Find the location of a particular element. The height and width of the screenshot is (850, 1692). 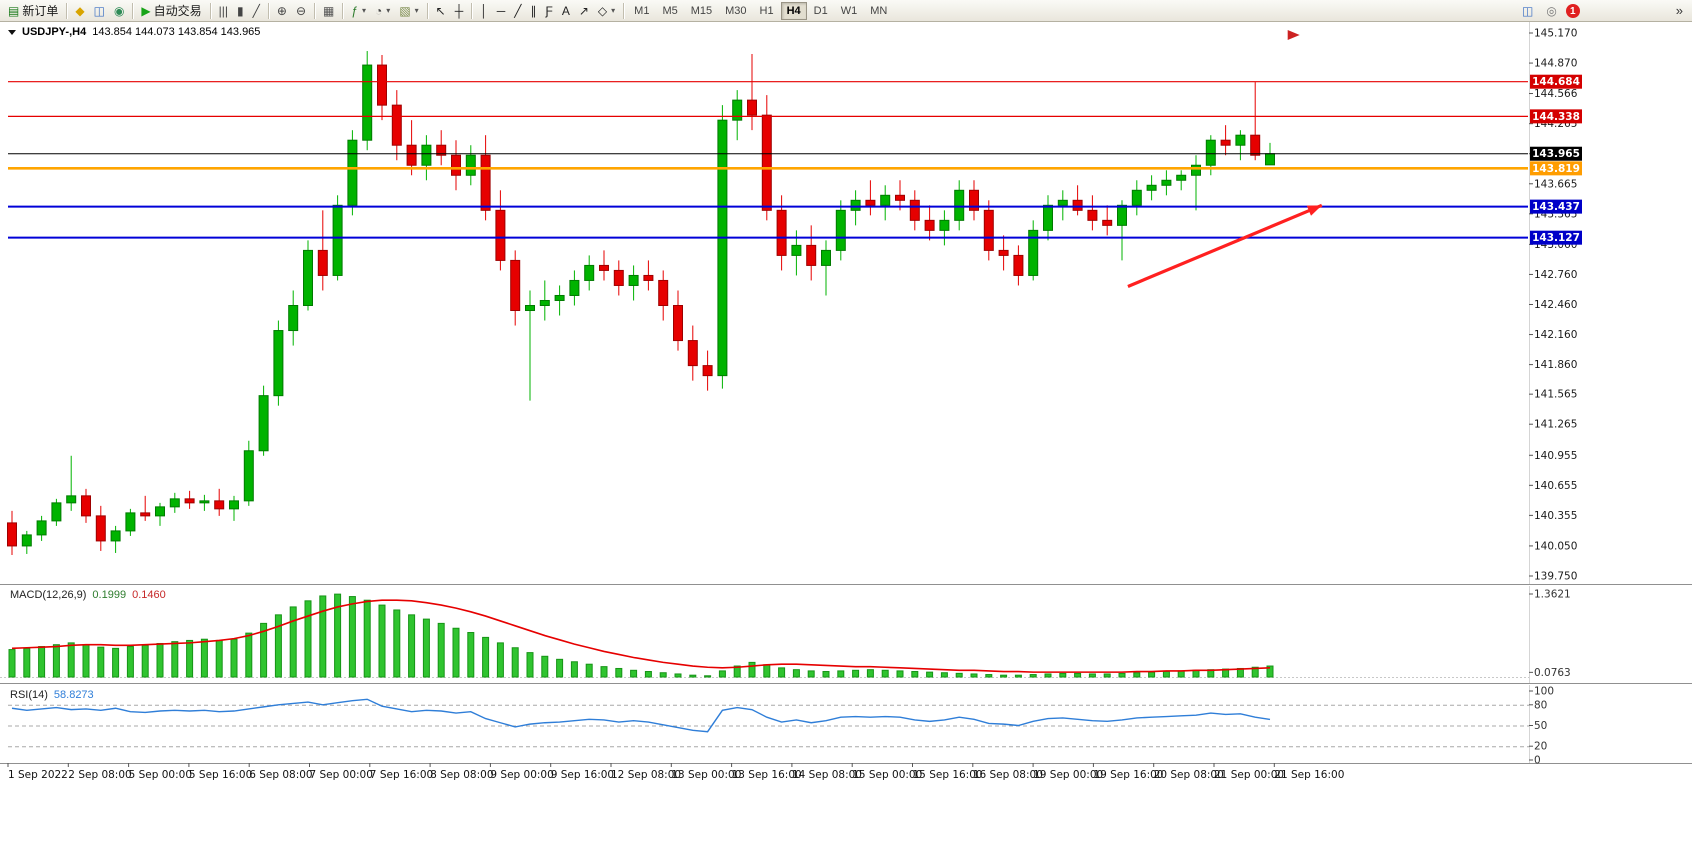

timeframe-mn-button: MN is located at coordinates (878, 11).